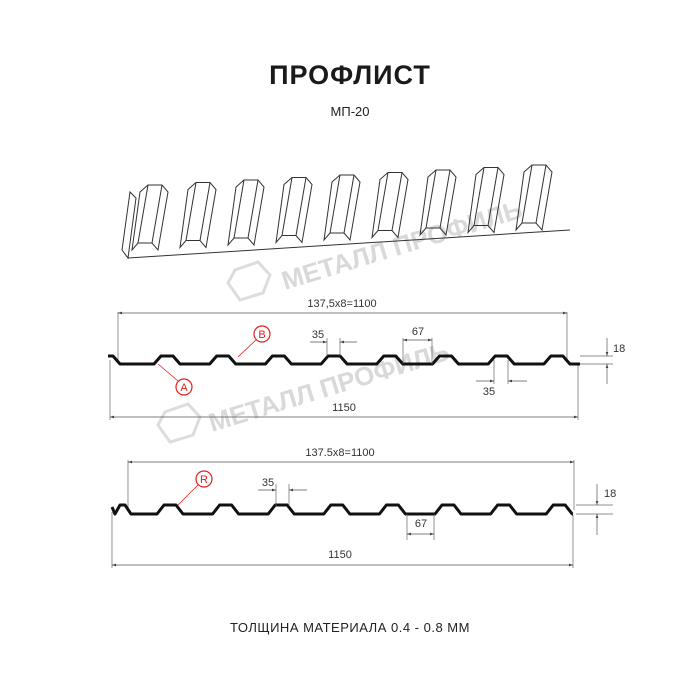  I want to click on rib-bottom-label: 35, so click(489, 392).